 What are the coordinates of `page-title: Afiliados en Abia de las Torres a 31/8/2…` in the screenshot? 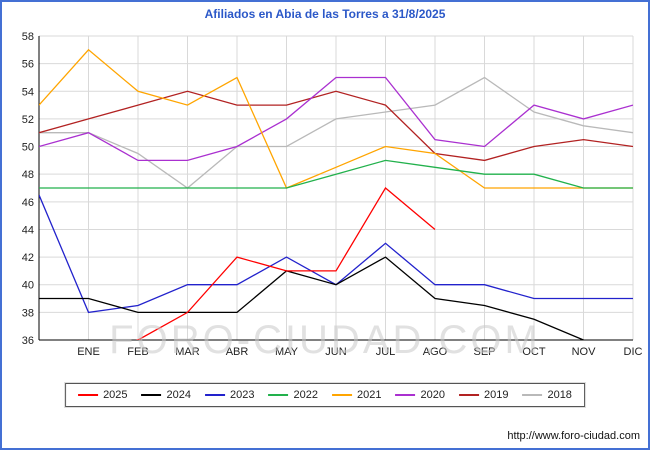 It's located at (325, 14).